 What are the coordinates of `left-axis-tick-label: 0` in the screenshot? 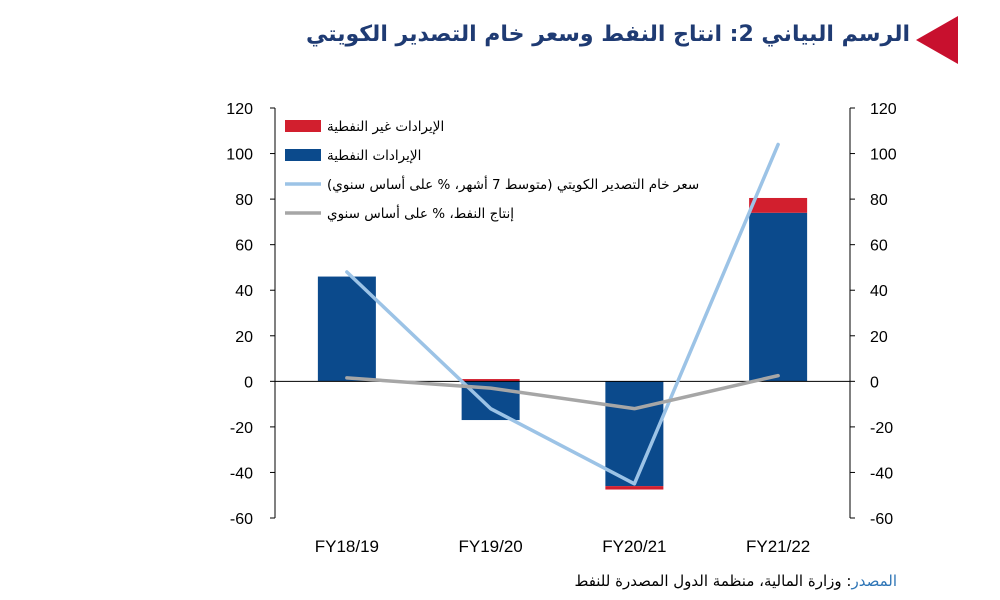 It's located at (248, 382).